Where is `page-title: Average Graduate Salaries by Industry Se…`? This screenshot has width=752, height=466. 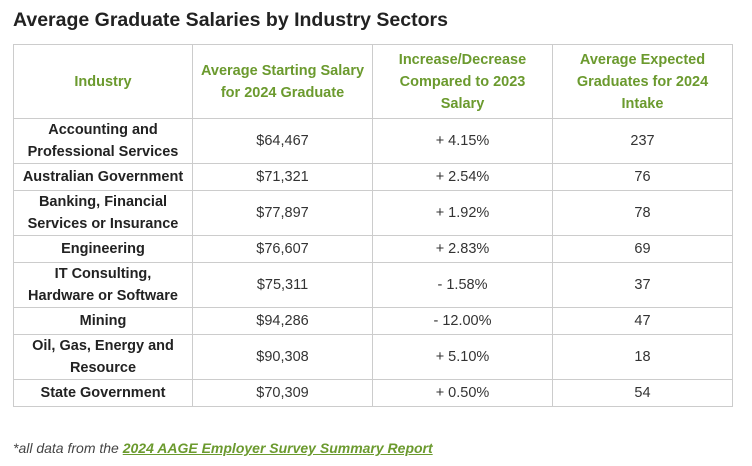 page-title: Average Graduate Salaries by Industry Se… is located at coordinates (230, 20).